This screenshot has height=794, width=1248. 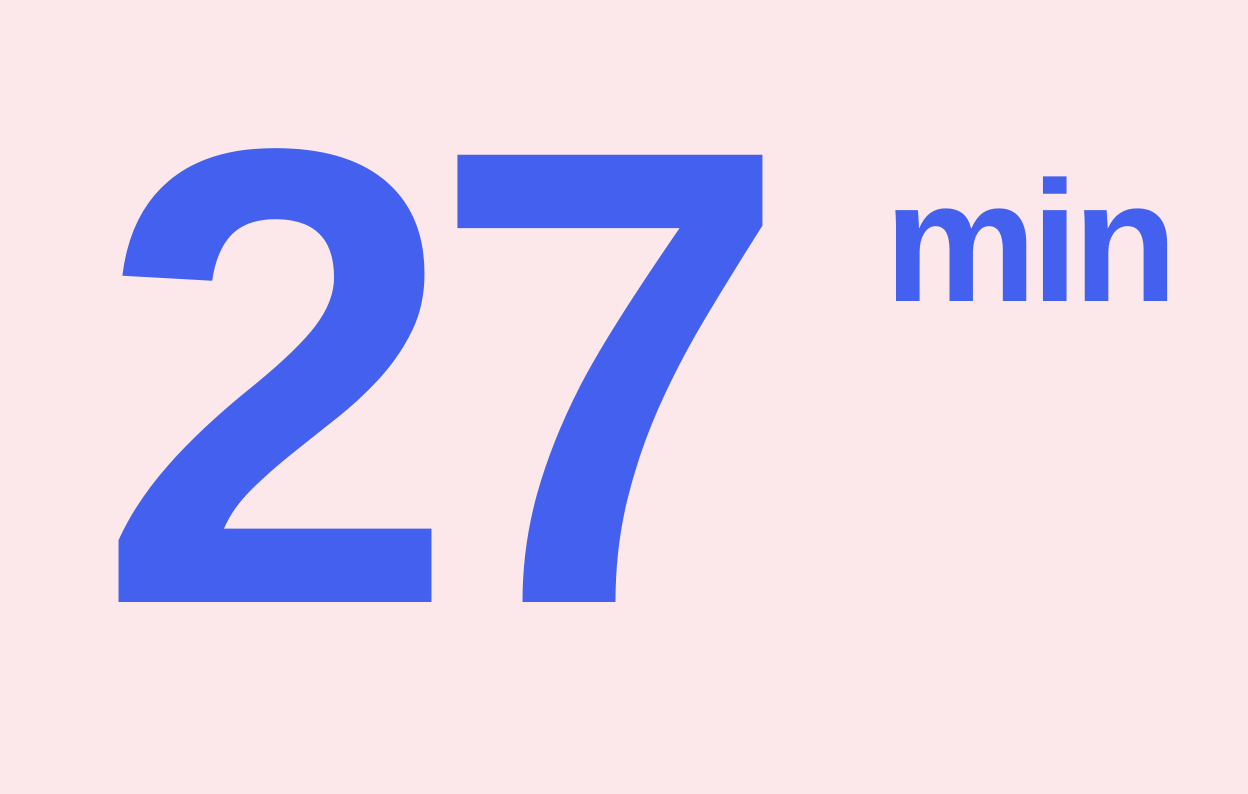 What do you see at coordinates (1031, 242) in the screenshot?
I see `duration-unit: min` at bounding box center [1031, 242].